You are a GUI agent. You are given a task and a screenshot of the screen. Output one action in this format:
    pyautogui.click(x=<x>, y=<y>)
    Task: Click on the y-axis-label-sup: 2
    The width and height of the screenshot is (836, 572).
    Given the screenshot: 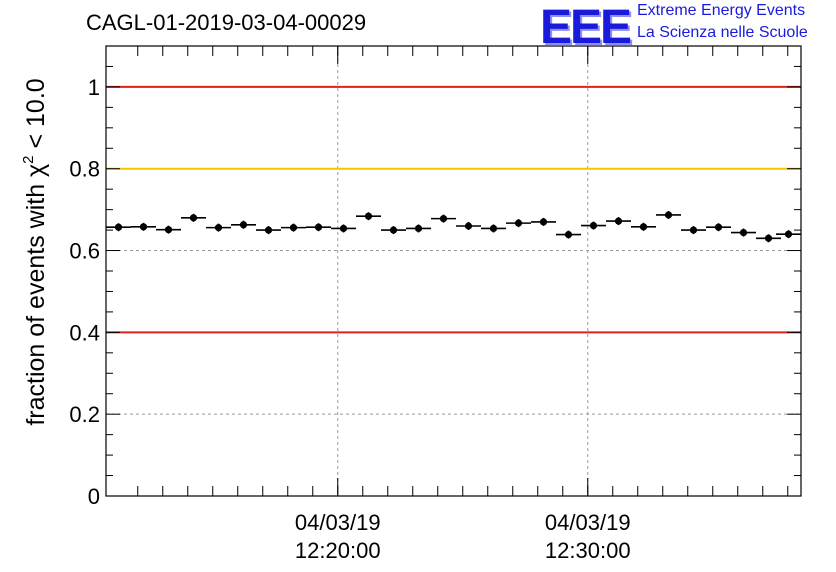 What is the action you would take?
    pyautogui.click(x=28, y=159)
    